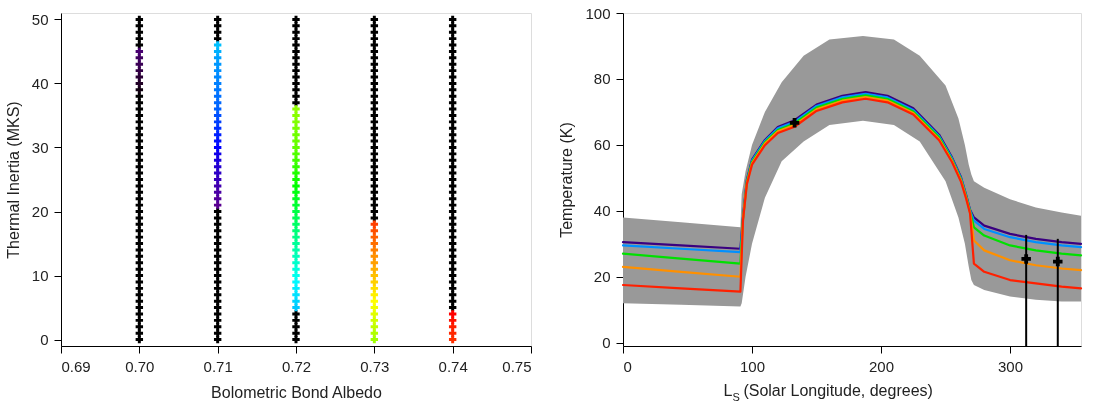  What do you see at coordinates (40, 276) in the screenshot?
I see `y-tick-label: 10` at bounding box center [40, 276].